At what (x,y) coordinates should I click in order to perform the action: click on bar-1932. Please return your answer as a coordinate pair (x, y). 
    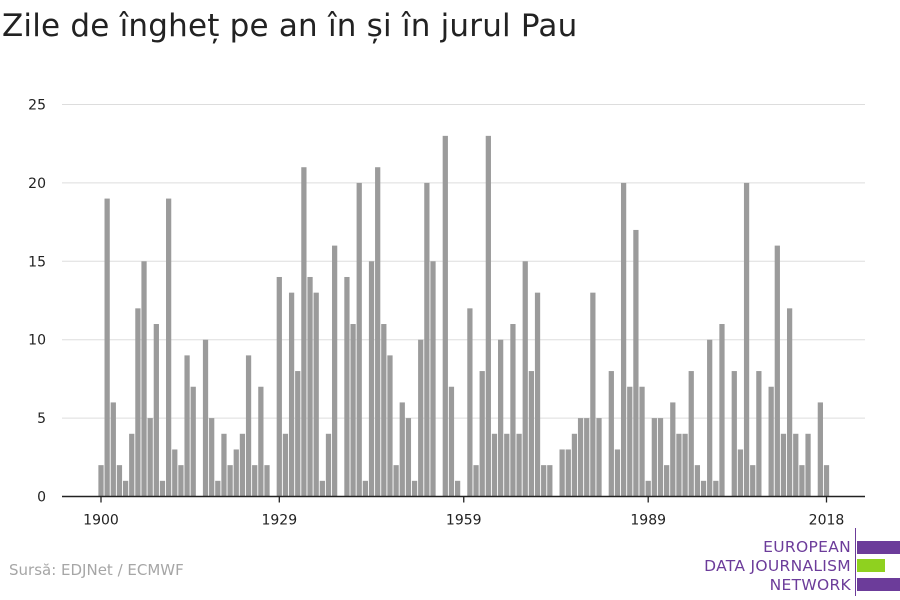
    Looking at the image, I should click on (298, 434).